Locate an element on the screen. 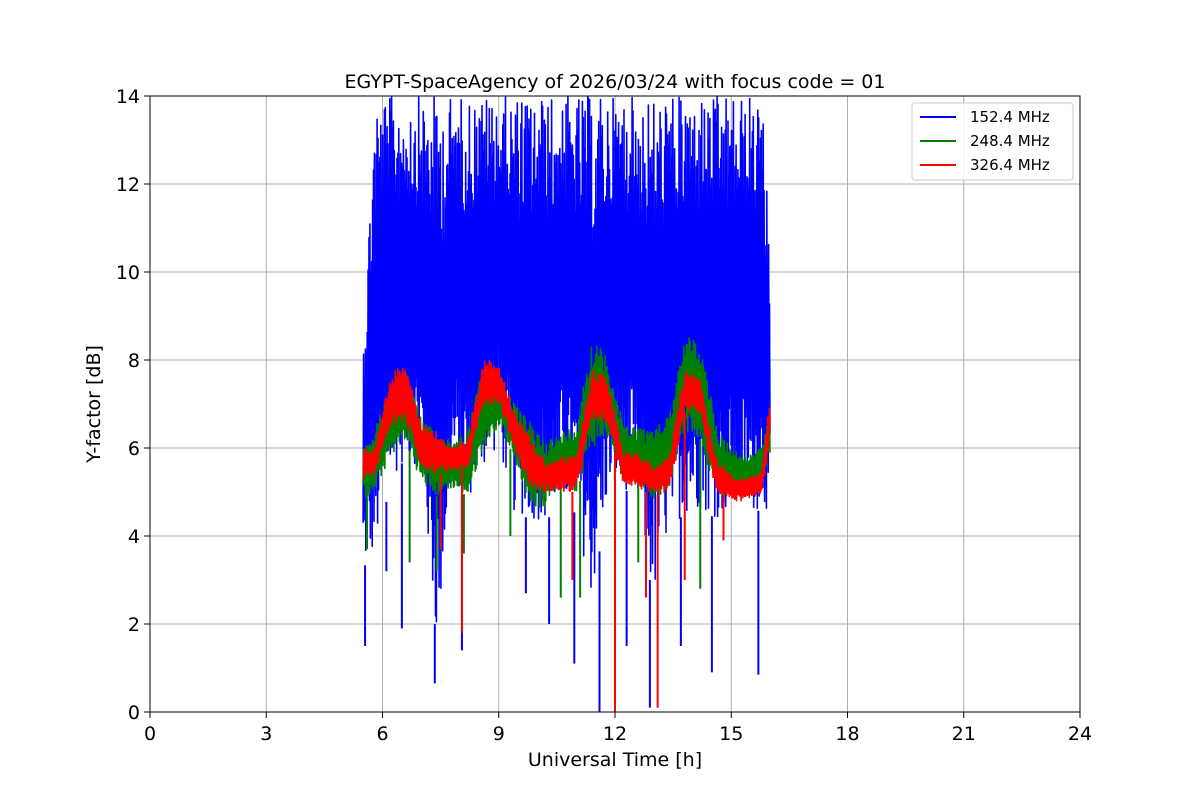 This screenshot has height=800, width=1200. y-tick-label: 2 is located at coordinates (134, 625).